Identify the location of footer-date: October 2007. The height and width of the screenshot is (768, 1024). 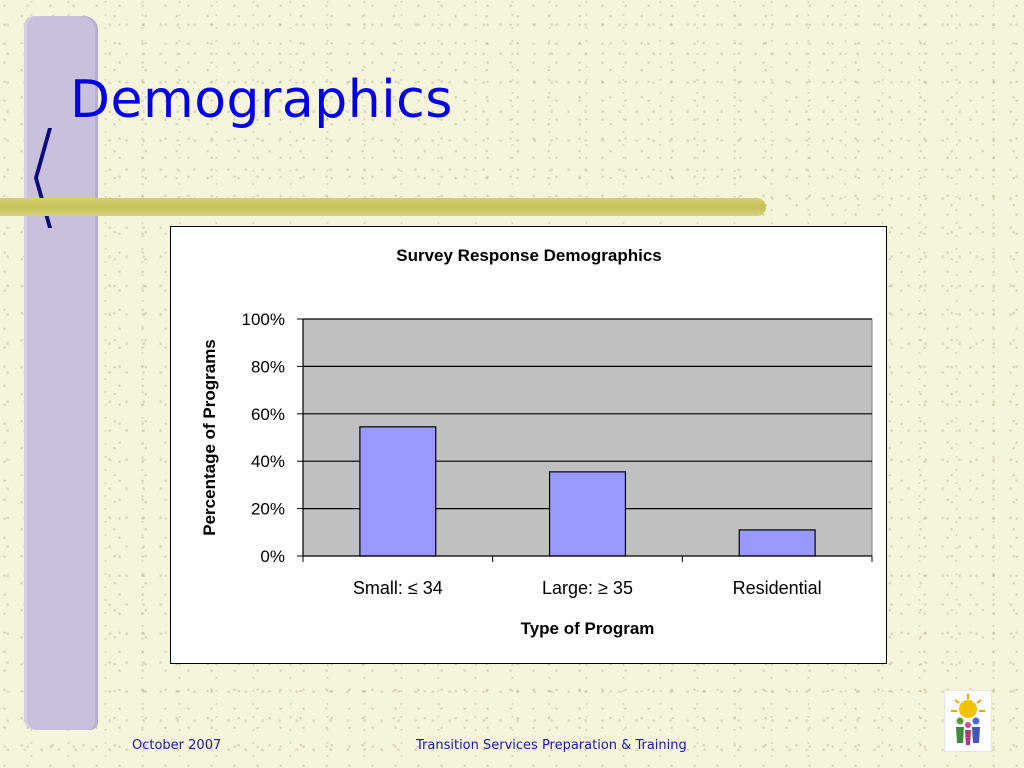
(177, 745).